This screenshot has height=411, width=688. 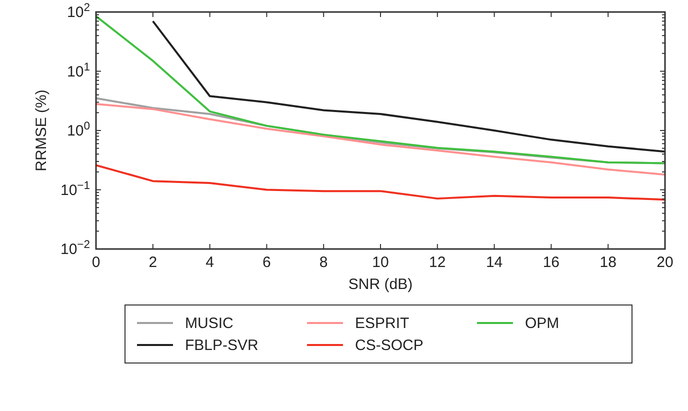 I want to click on y-tick-label: 10$^{1}$, so click(x=78, y=70).